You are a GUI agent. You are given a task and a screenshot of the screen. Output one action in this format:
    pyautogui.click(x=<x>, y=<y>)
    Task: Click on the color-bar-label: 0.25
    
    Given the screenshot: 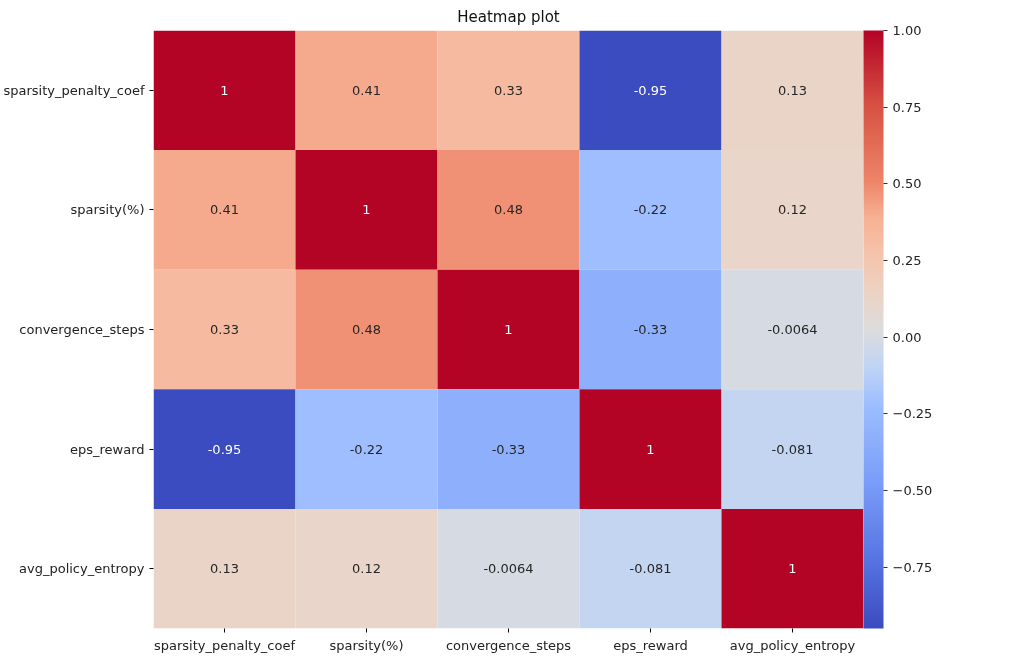 What is the action you would take?
    pyautogui.click(x=907, y=260)
    